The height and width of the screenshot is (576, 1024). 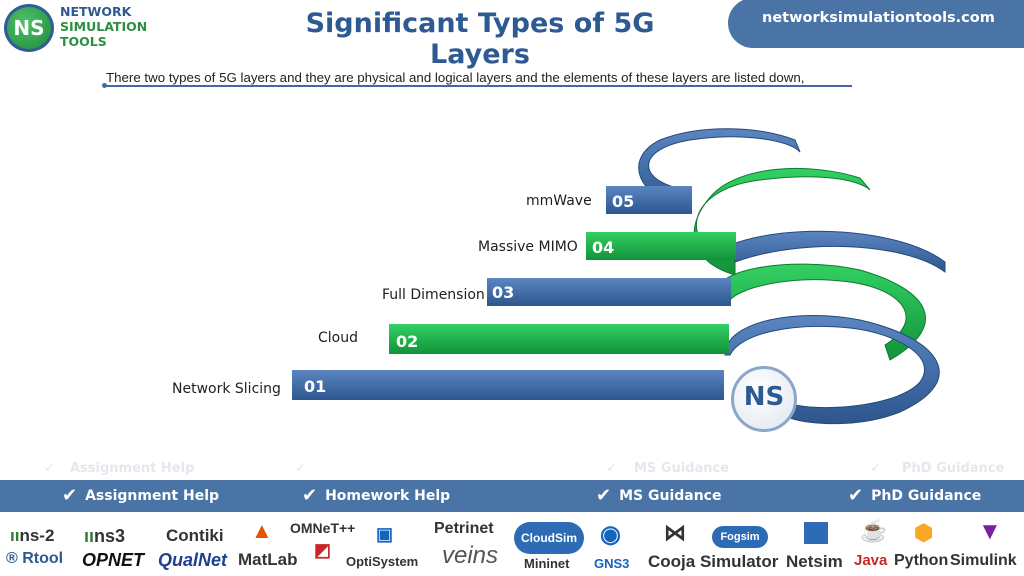 I want to click on site-link: networksimulationtools.com, so click(x=876, y=24).